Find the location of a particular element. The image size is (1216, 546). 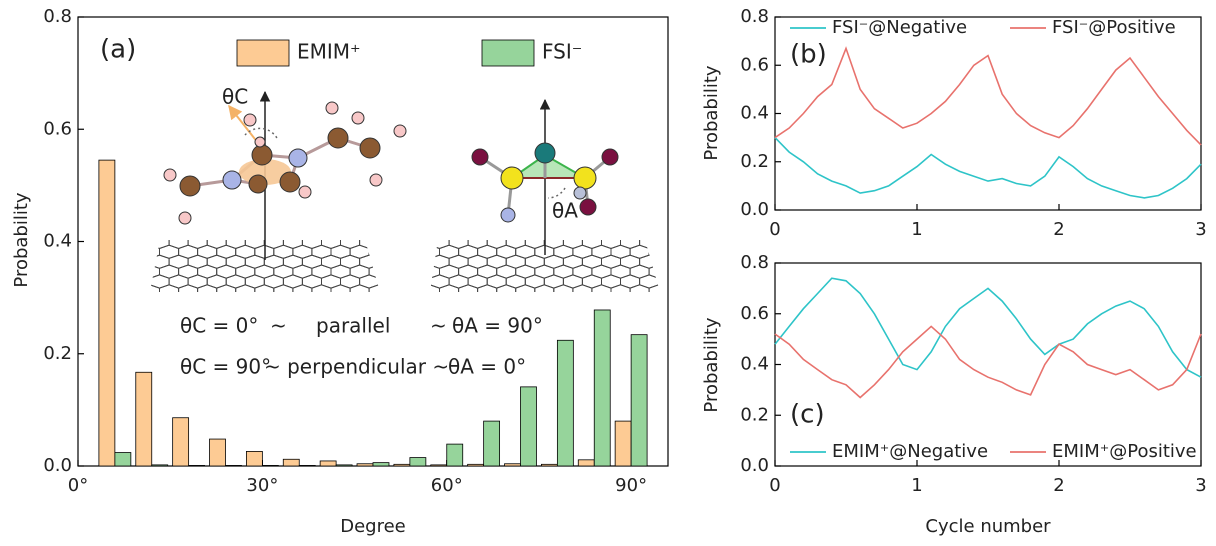

graphene-left is located at coordinates (269, 258).